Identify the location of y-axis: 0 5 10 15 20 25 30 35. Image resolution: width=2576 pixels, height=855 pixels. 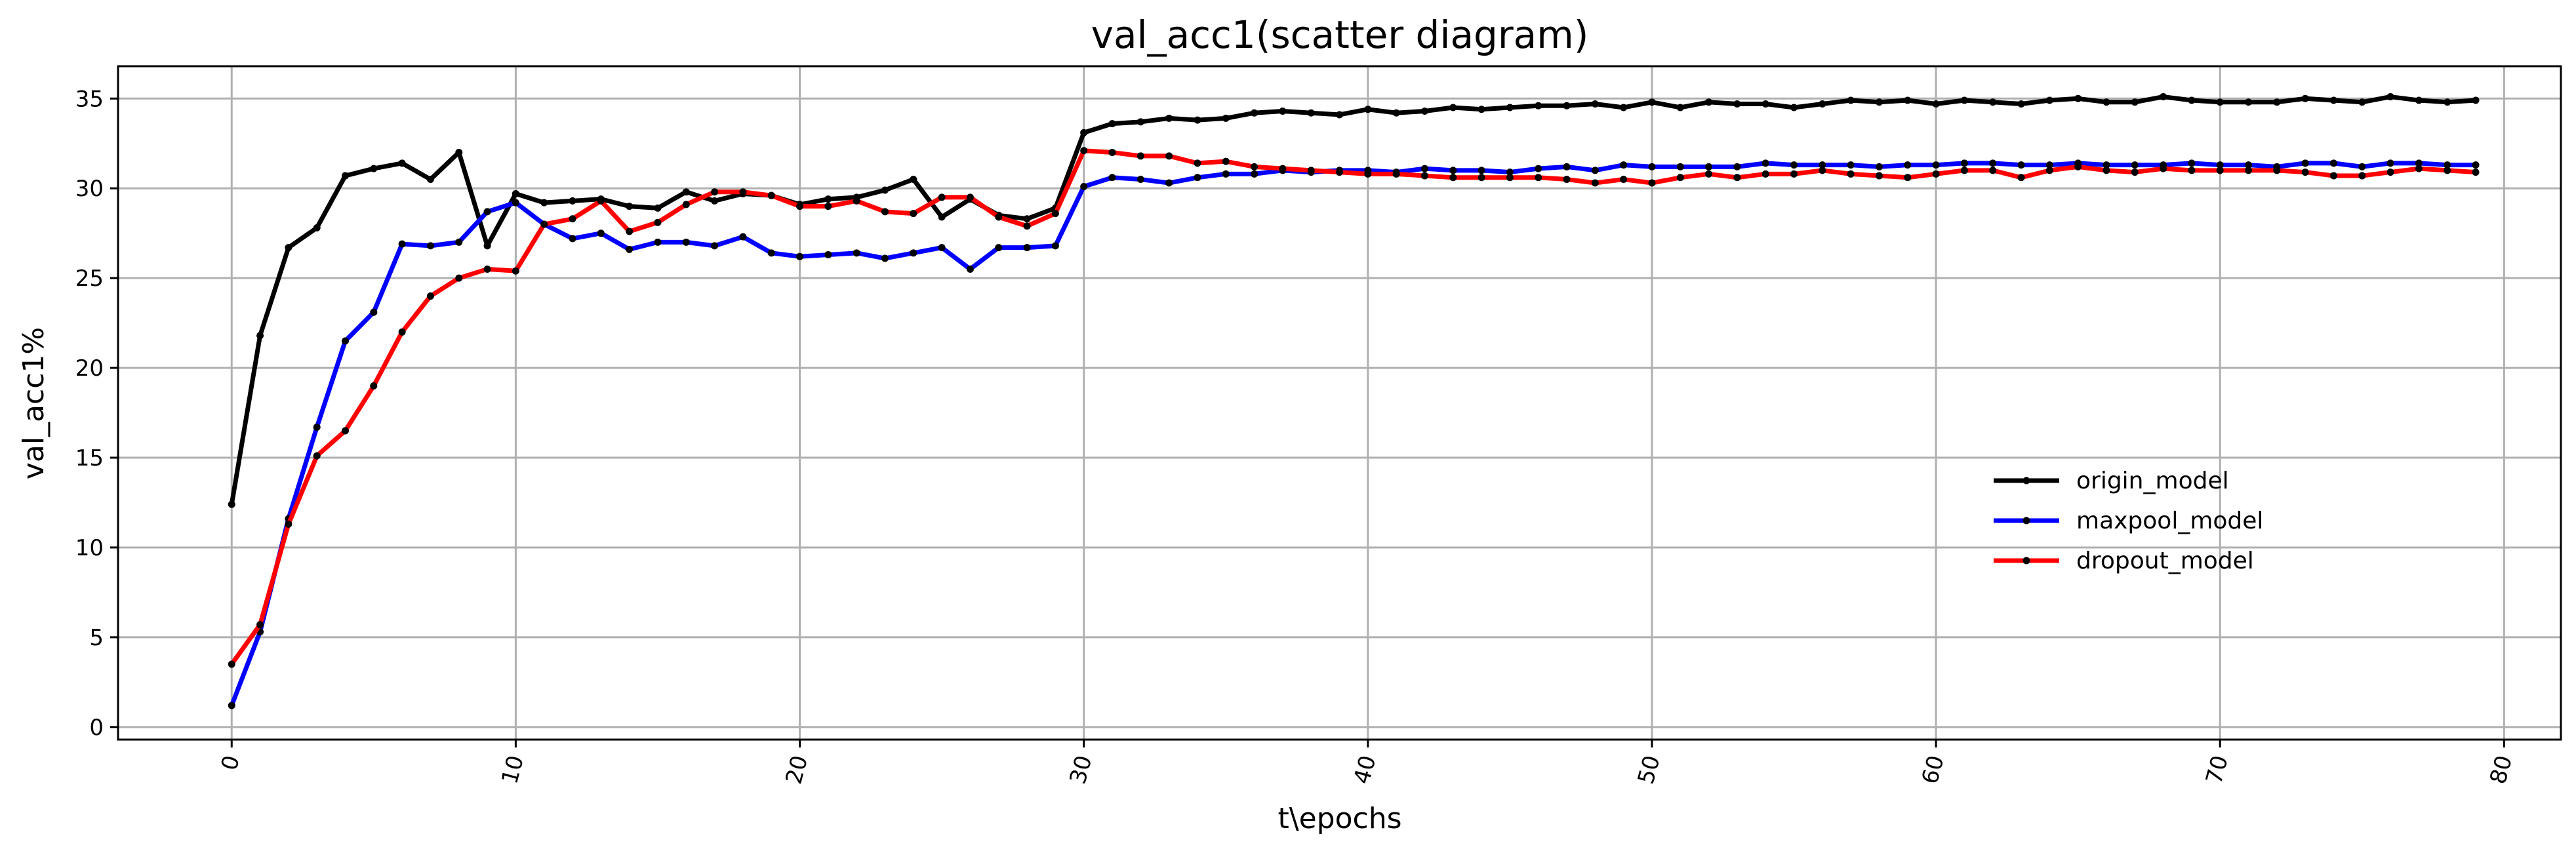
(96, 414).